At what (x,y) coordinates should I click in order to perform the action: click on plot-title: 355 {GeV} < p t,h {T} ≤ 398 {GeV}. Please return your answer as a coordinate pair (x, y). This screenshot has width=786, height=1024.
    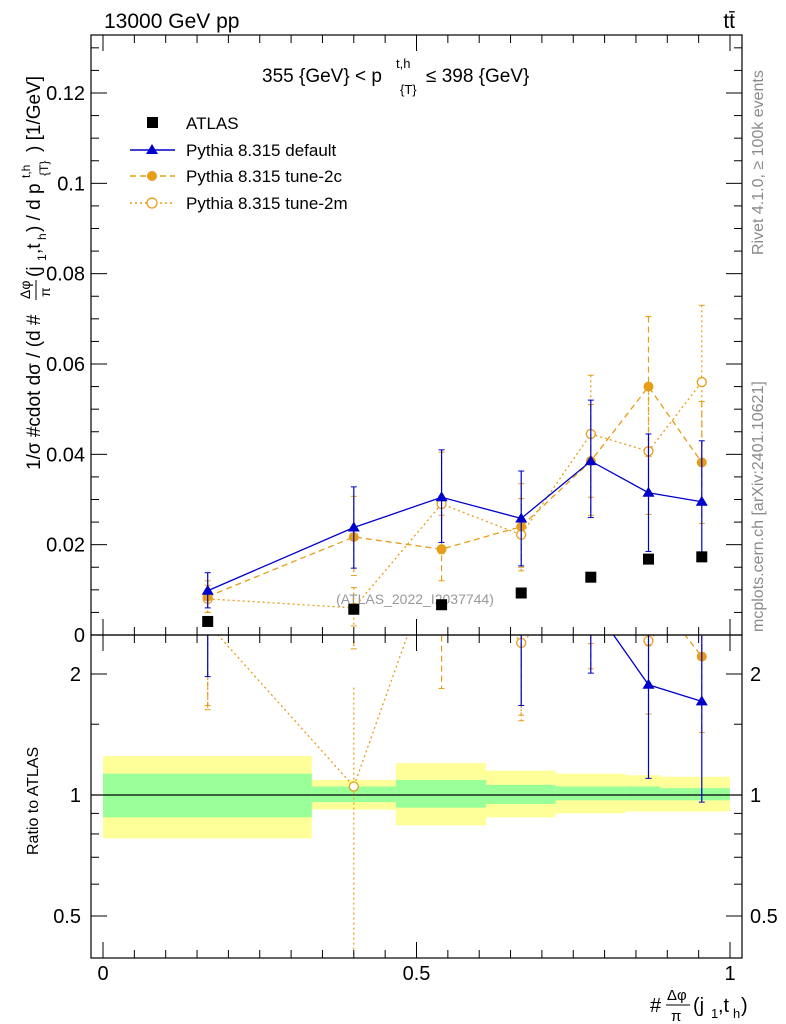
    Looking at the image, I should click on (395, 76).